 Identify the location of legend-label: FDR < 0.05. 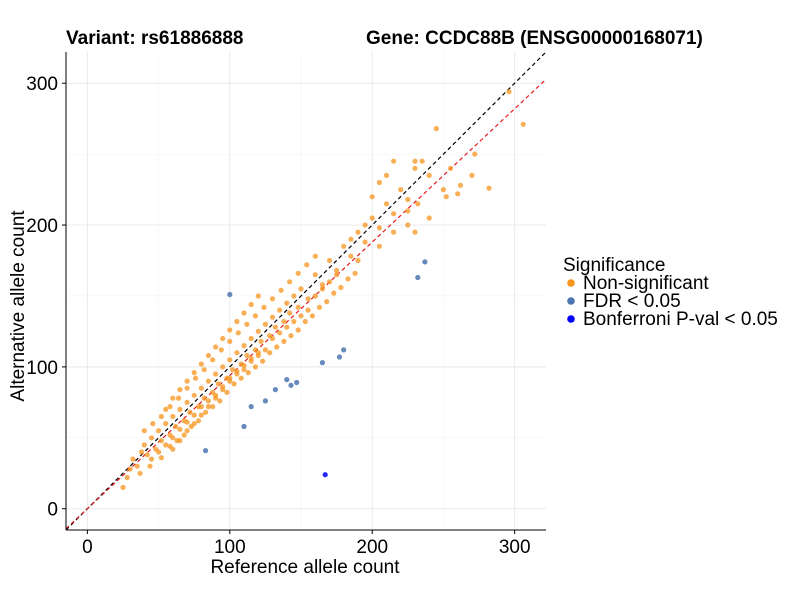
(632, 301).